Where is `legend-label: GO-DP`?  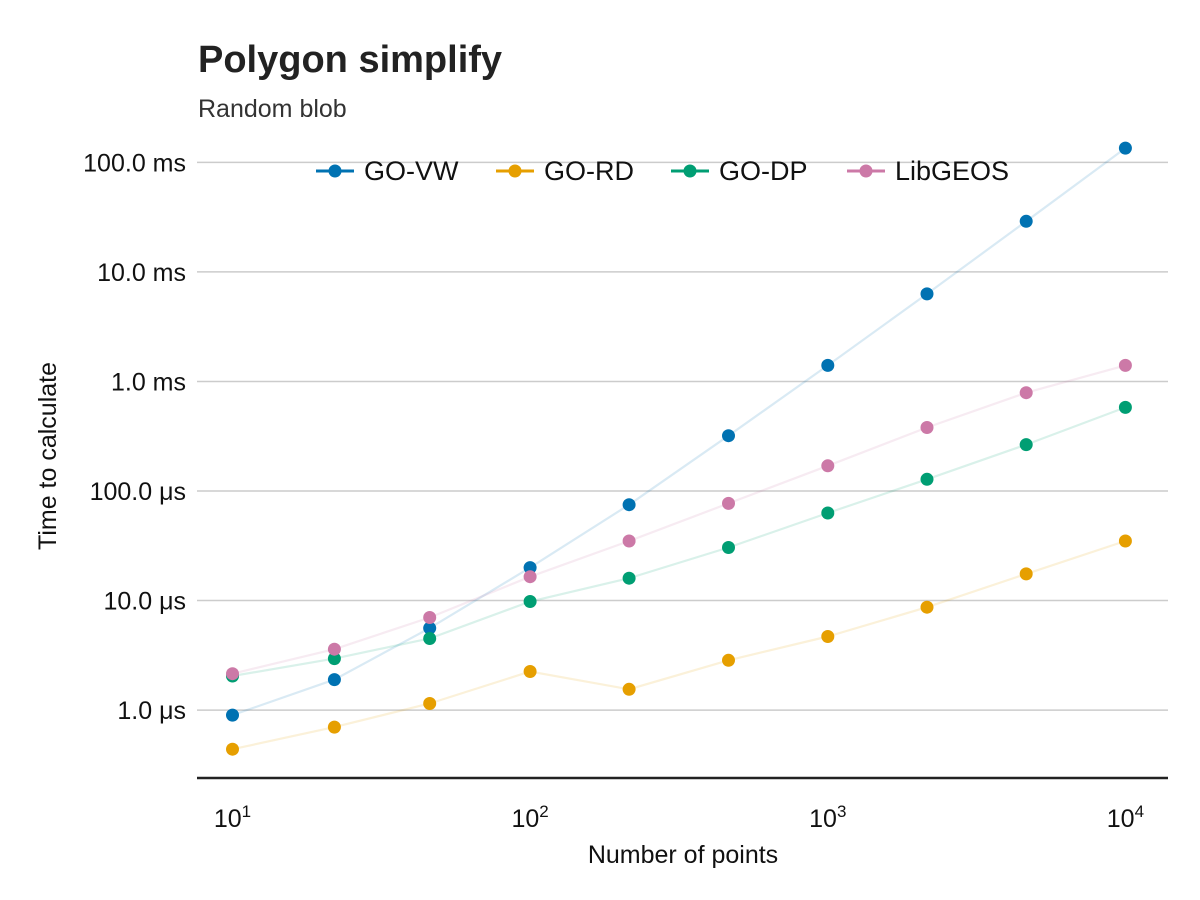
legend-label: GO-DP is located at coordinates (763, 171).